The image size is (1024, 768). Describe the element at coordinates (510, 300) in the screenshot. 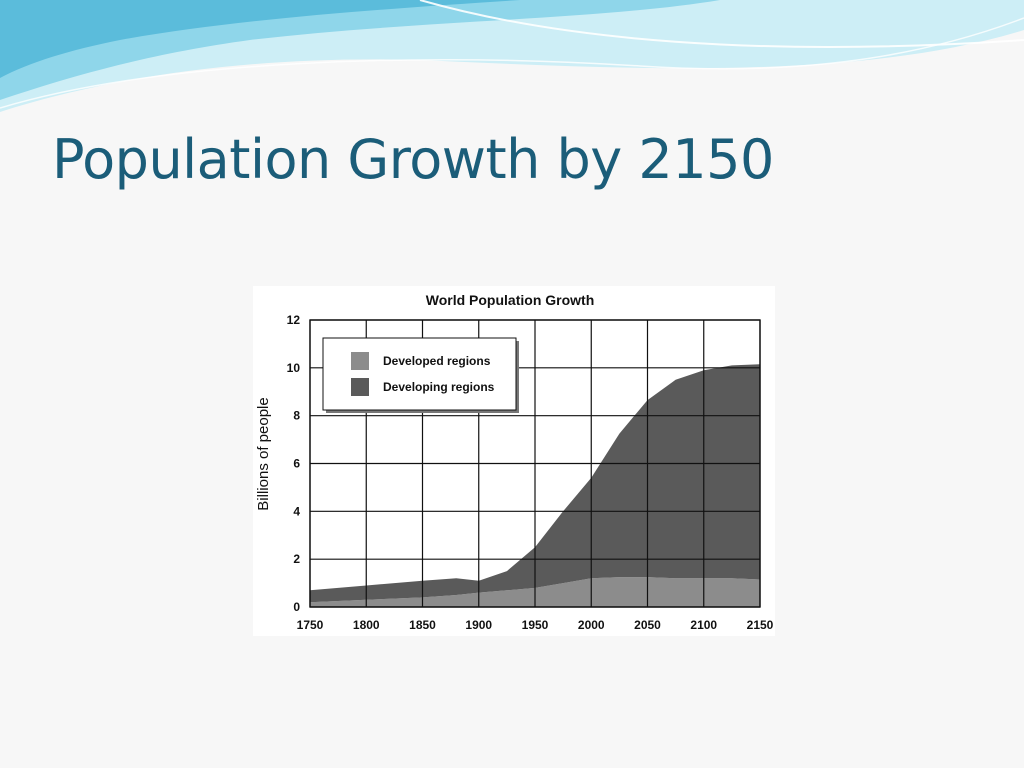

I see `chart-title: World Population Growth` at that location.